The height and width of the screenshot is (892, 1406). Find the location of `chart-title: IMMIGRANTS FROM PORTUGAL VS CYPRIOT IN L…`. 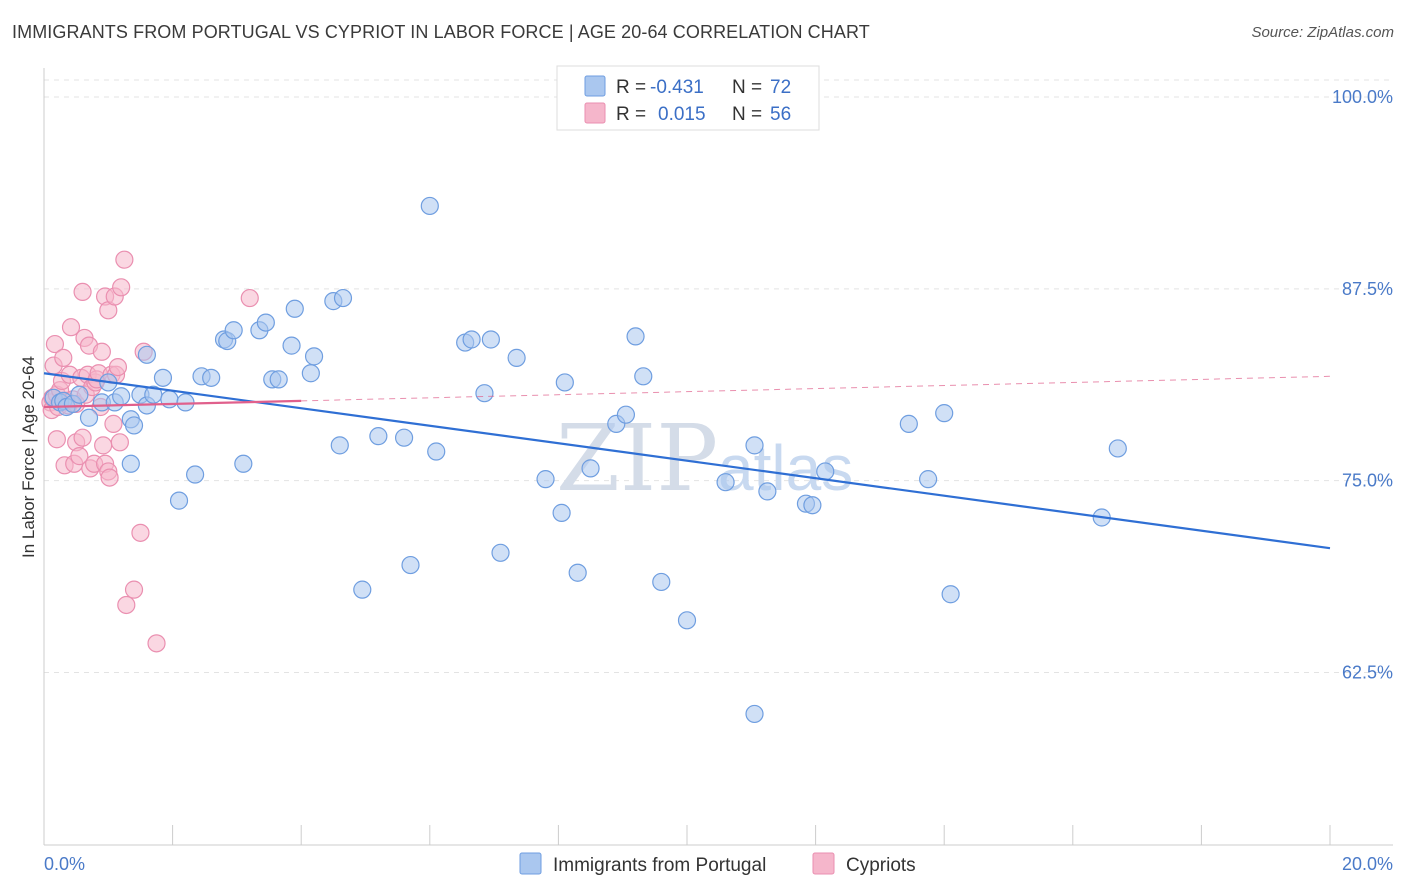

chart-title: IMMIGRANTS FROM PORTUGAL VS CYPRIOT IN L… is located at coordinates (441, 32).